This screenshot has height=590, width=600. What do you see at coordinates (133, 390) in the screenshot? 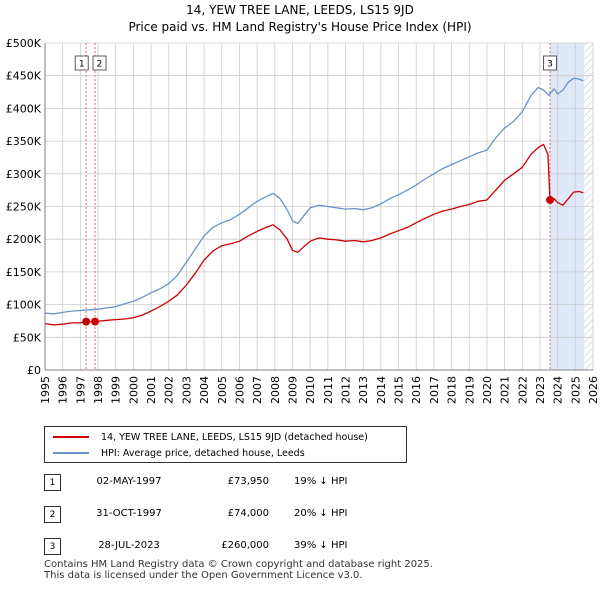
I see `x-tick-label: 2000` at bounding box center [133, 390].